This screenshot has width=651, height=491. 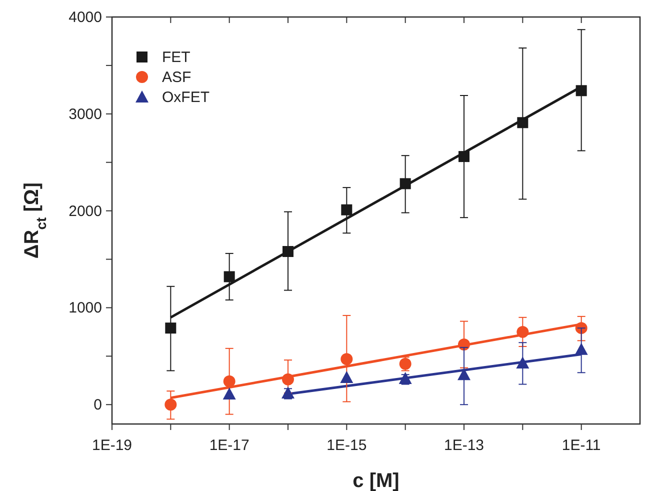 I want to click on y-tick-label: 4000, so click(x=85, y=17).